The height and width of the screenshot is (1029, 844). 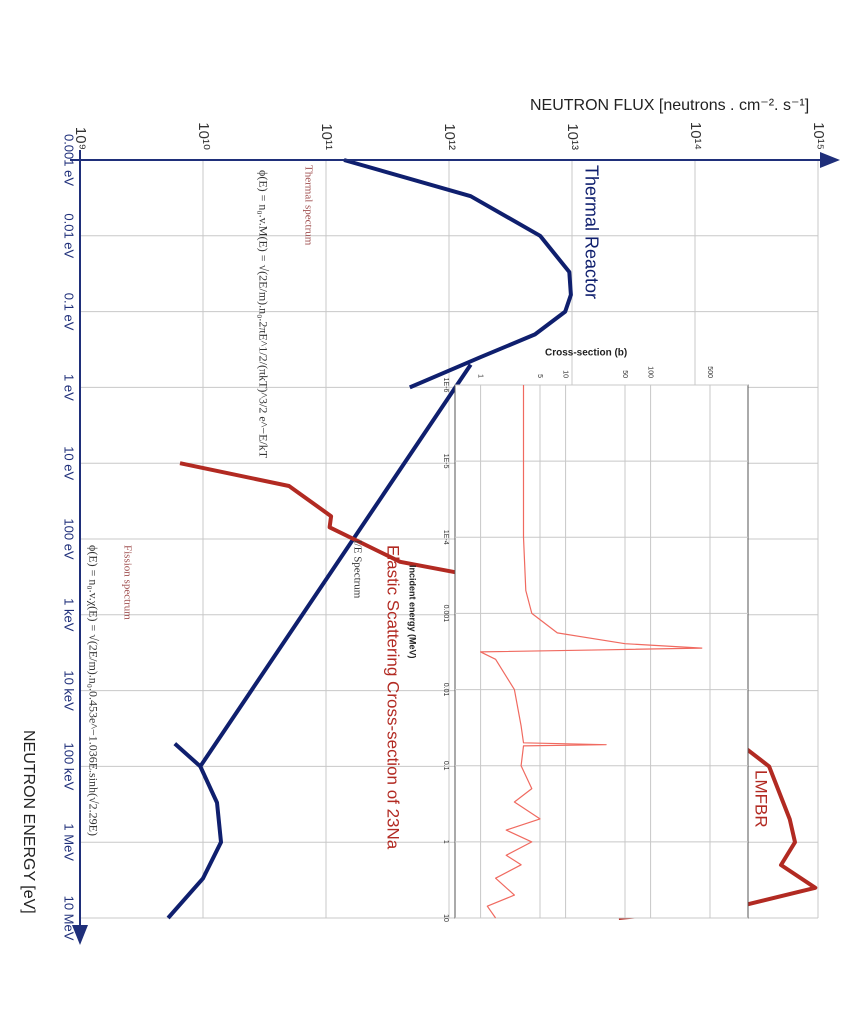 What do you see at coordinates (445, 614) in the screenshot?
I see `x-tick-label: 0.001` at bounding box center [445, 614].